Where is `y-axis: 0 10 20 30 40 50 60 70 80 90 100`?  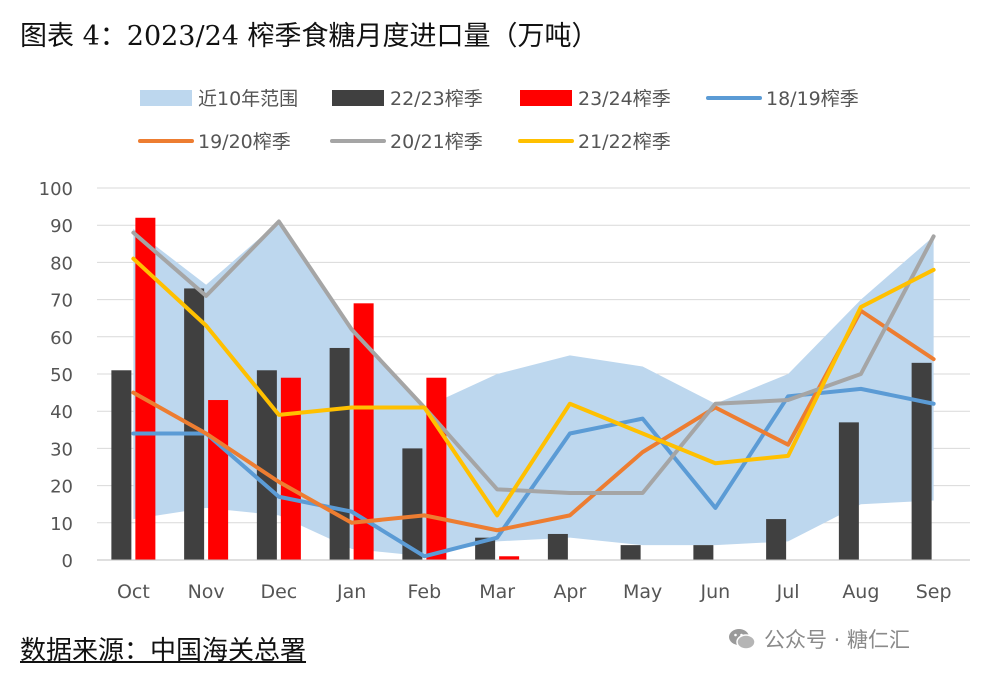
y-axis: 0 10 20 30 40 50 60 70 80 90 100 is located at coordinates (56, 375).